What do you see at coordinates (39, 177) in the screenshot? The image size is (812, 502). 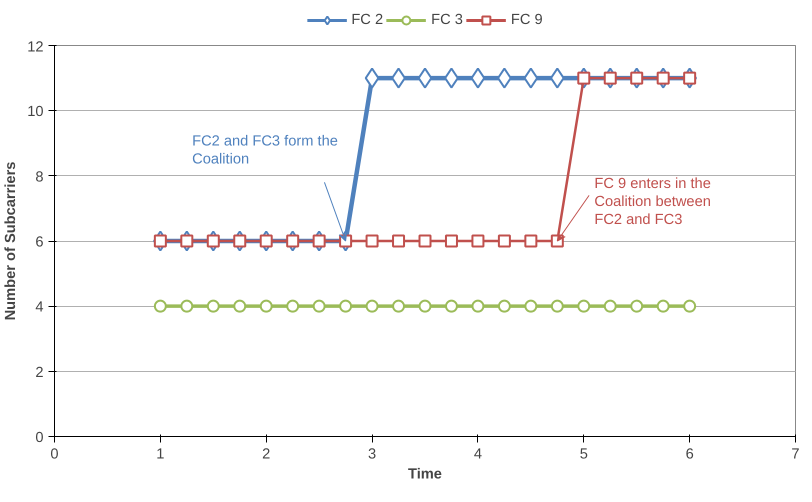 I see `y-tick-label: 8` at bounding box center [39, 177].